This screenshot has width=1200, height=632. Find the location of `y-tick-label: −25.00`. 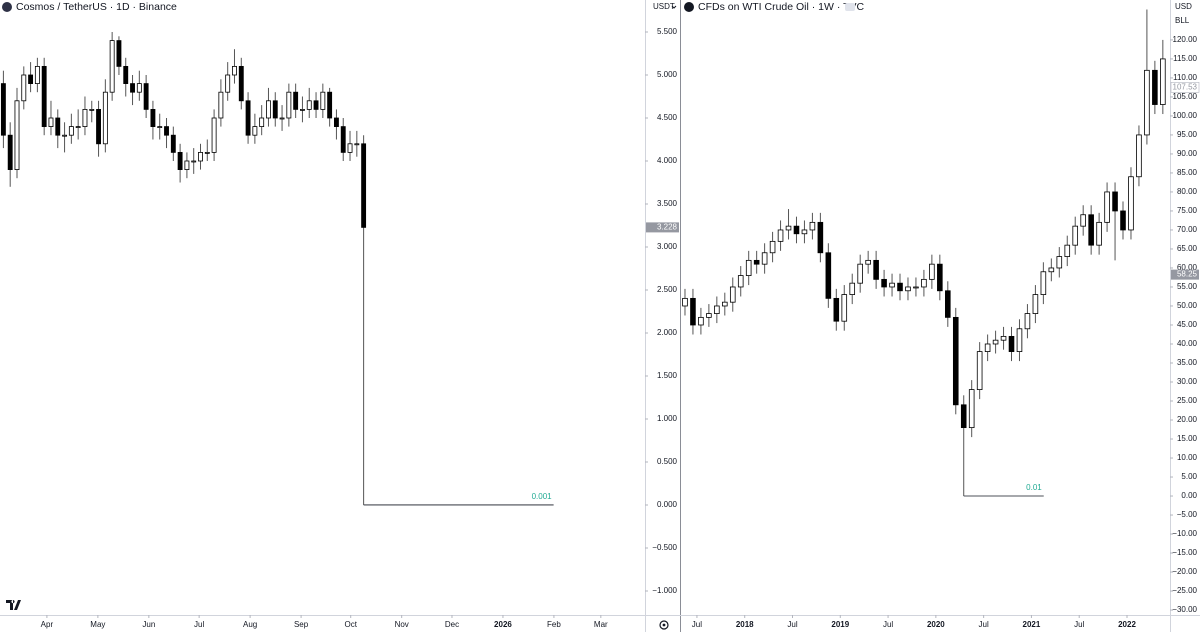

y-tick-label: −25.00 is located at coordinates (1184, 590).